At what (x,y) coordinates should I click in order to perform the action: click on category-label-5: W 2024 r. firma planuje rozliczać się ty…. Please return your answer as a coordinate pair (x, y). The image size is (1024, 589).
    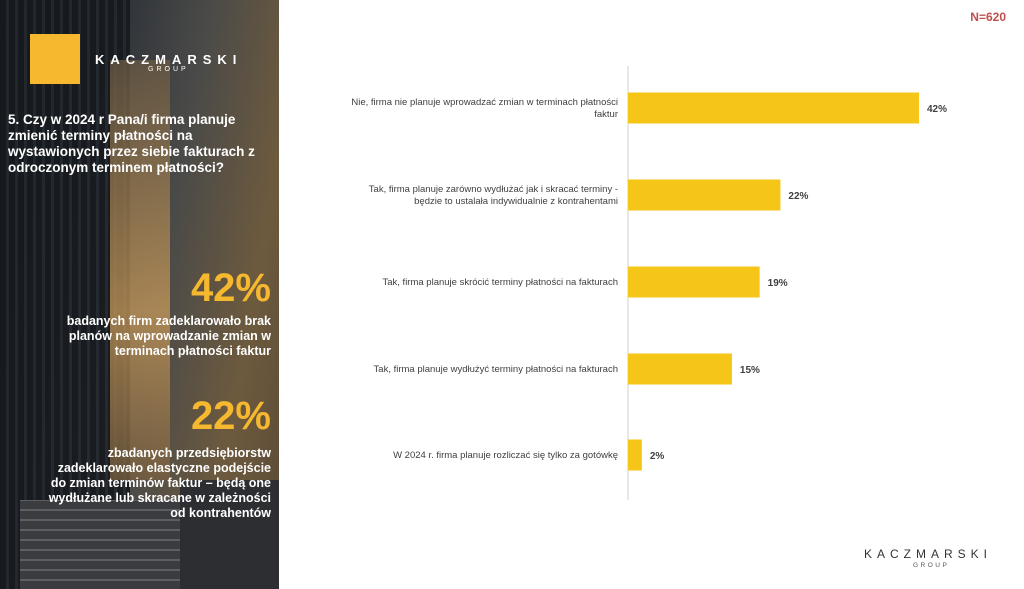
    Looking at the image, I should click on (505, 455).